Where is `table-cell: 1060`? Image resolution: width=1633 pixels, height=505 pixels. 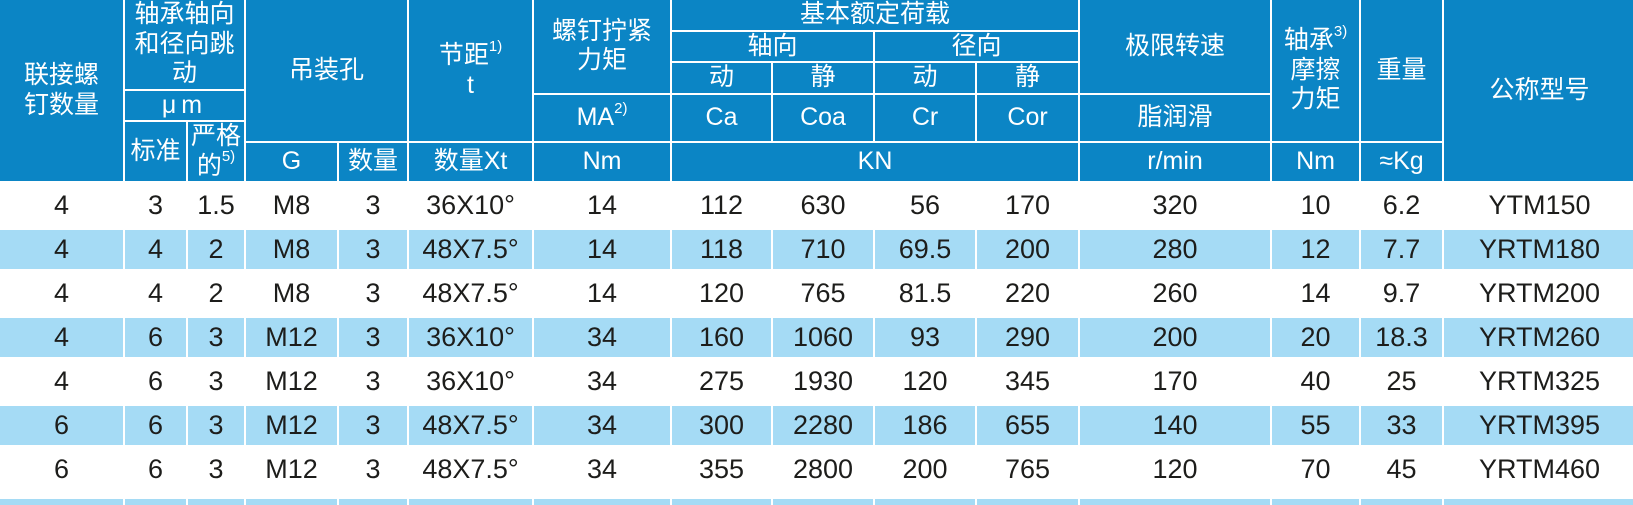
table-cell: 1060 is located at coordinates (823, 336).